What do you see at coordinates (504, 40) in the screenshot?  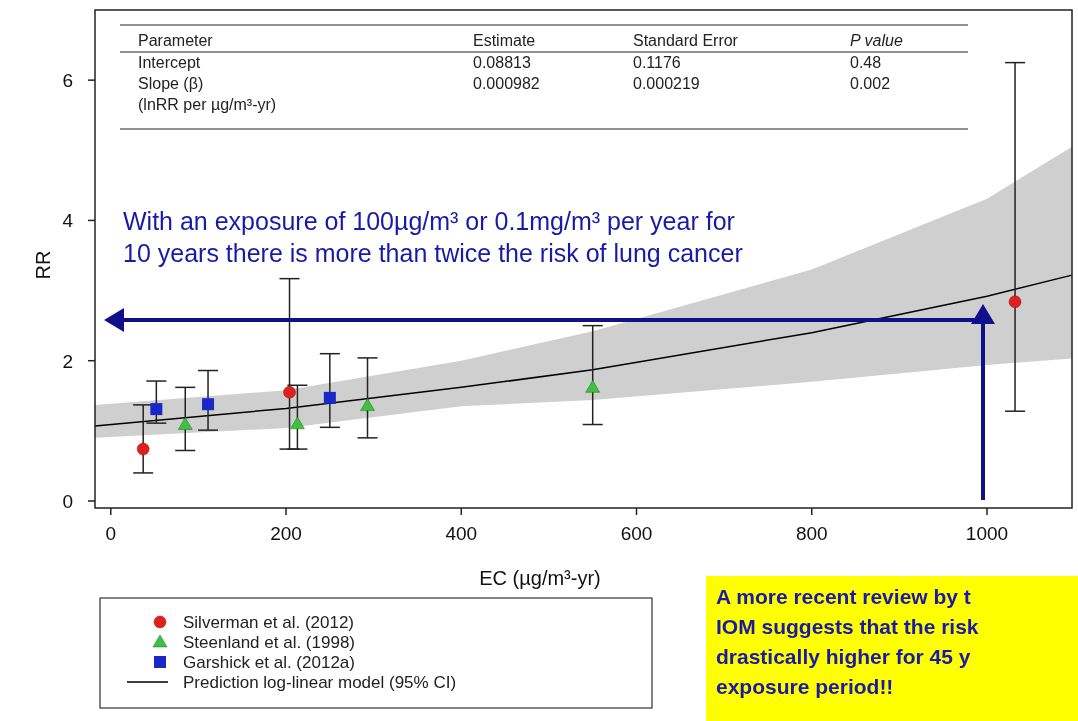 I see `annotation: Estimate` at bounding box center [504, 40].